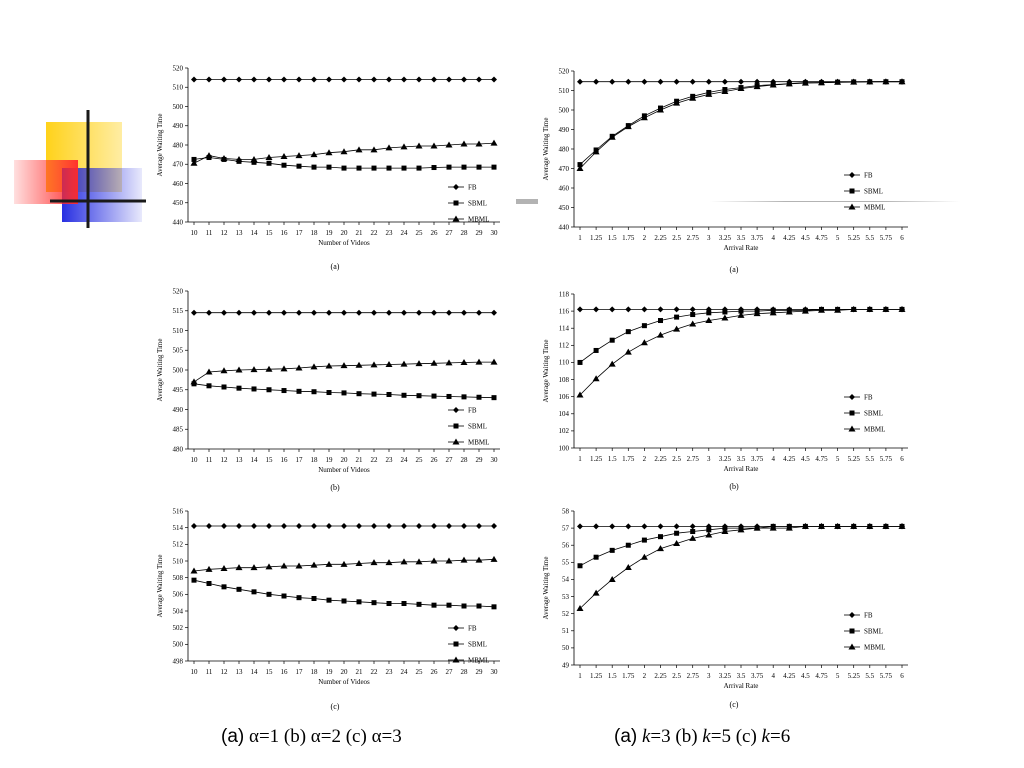  What do you see at coordinates (178, 222) in the screenshot?
I see `y-tick-label: 440` at bounding box center [178, 222].